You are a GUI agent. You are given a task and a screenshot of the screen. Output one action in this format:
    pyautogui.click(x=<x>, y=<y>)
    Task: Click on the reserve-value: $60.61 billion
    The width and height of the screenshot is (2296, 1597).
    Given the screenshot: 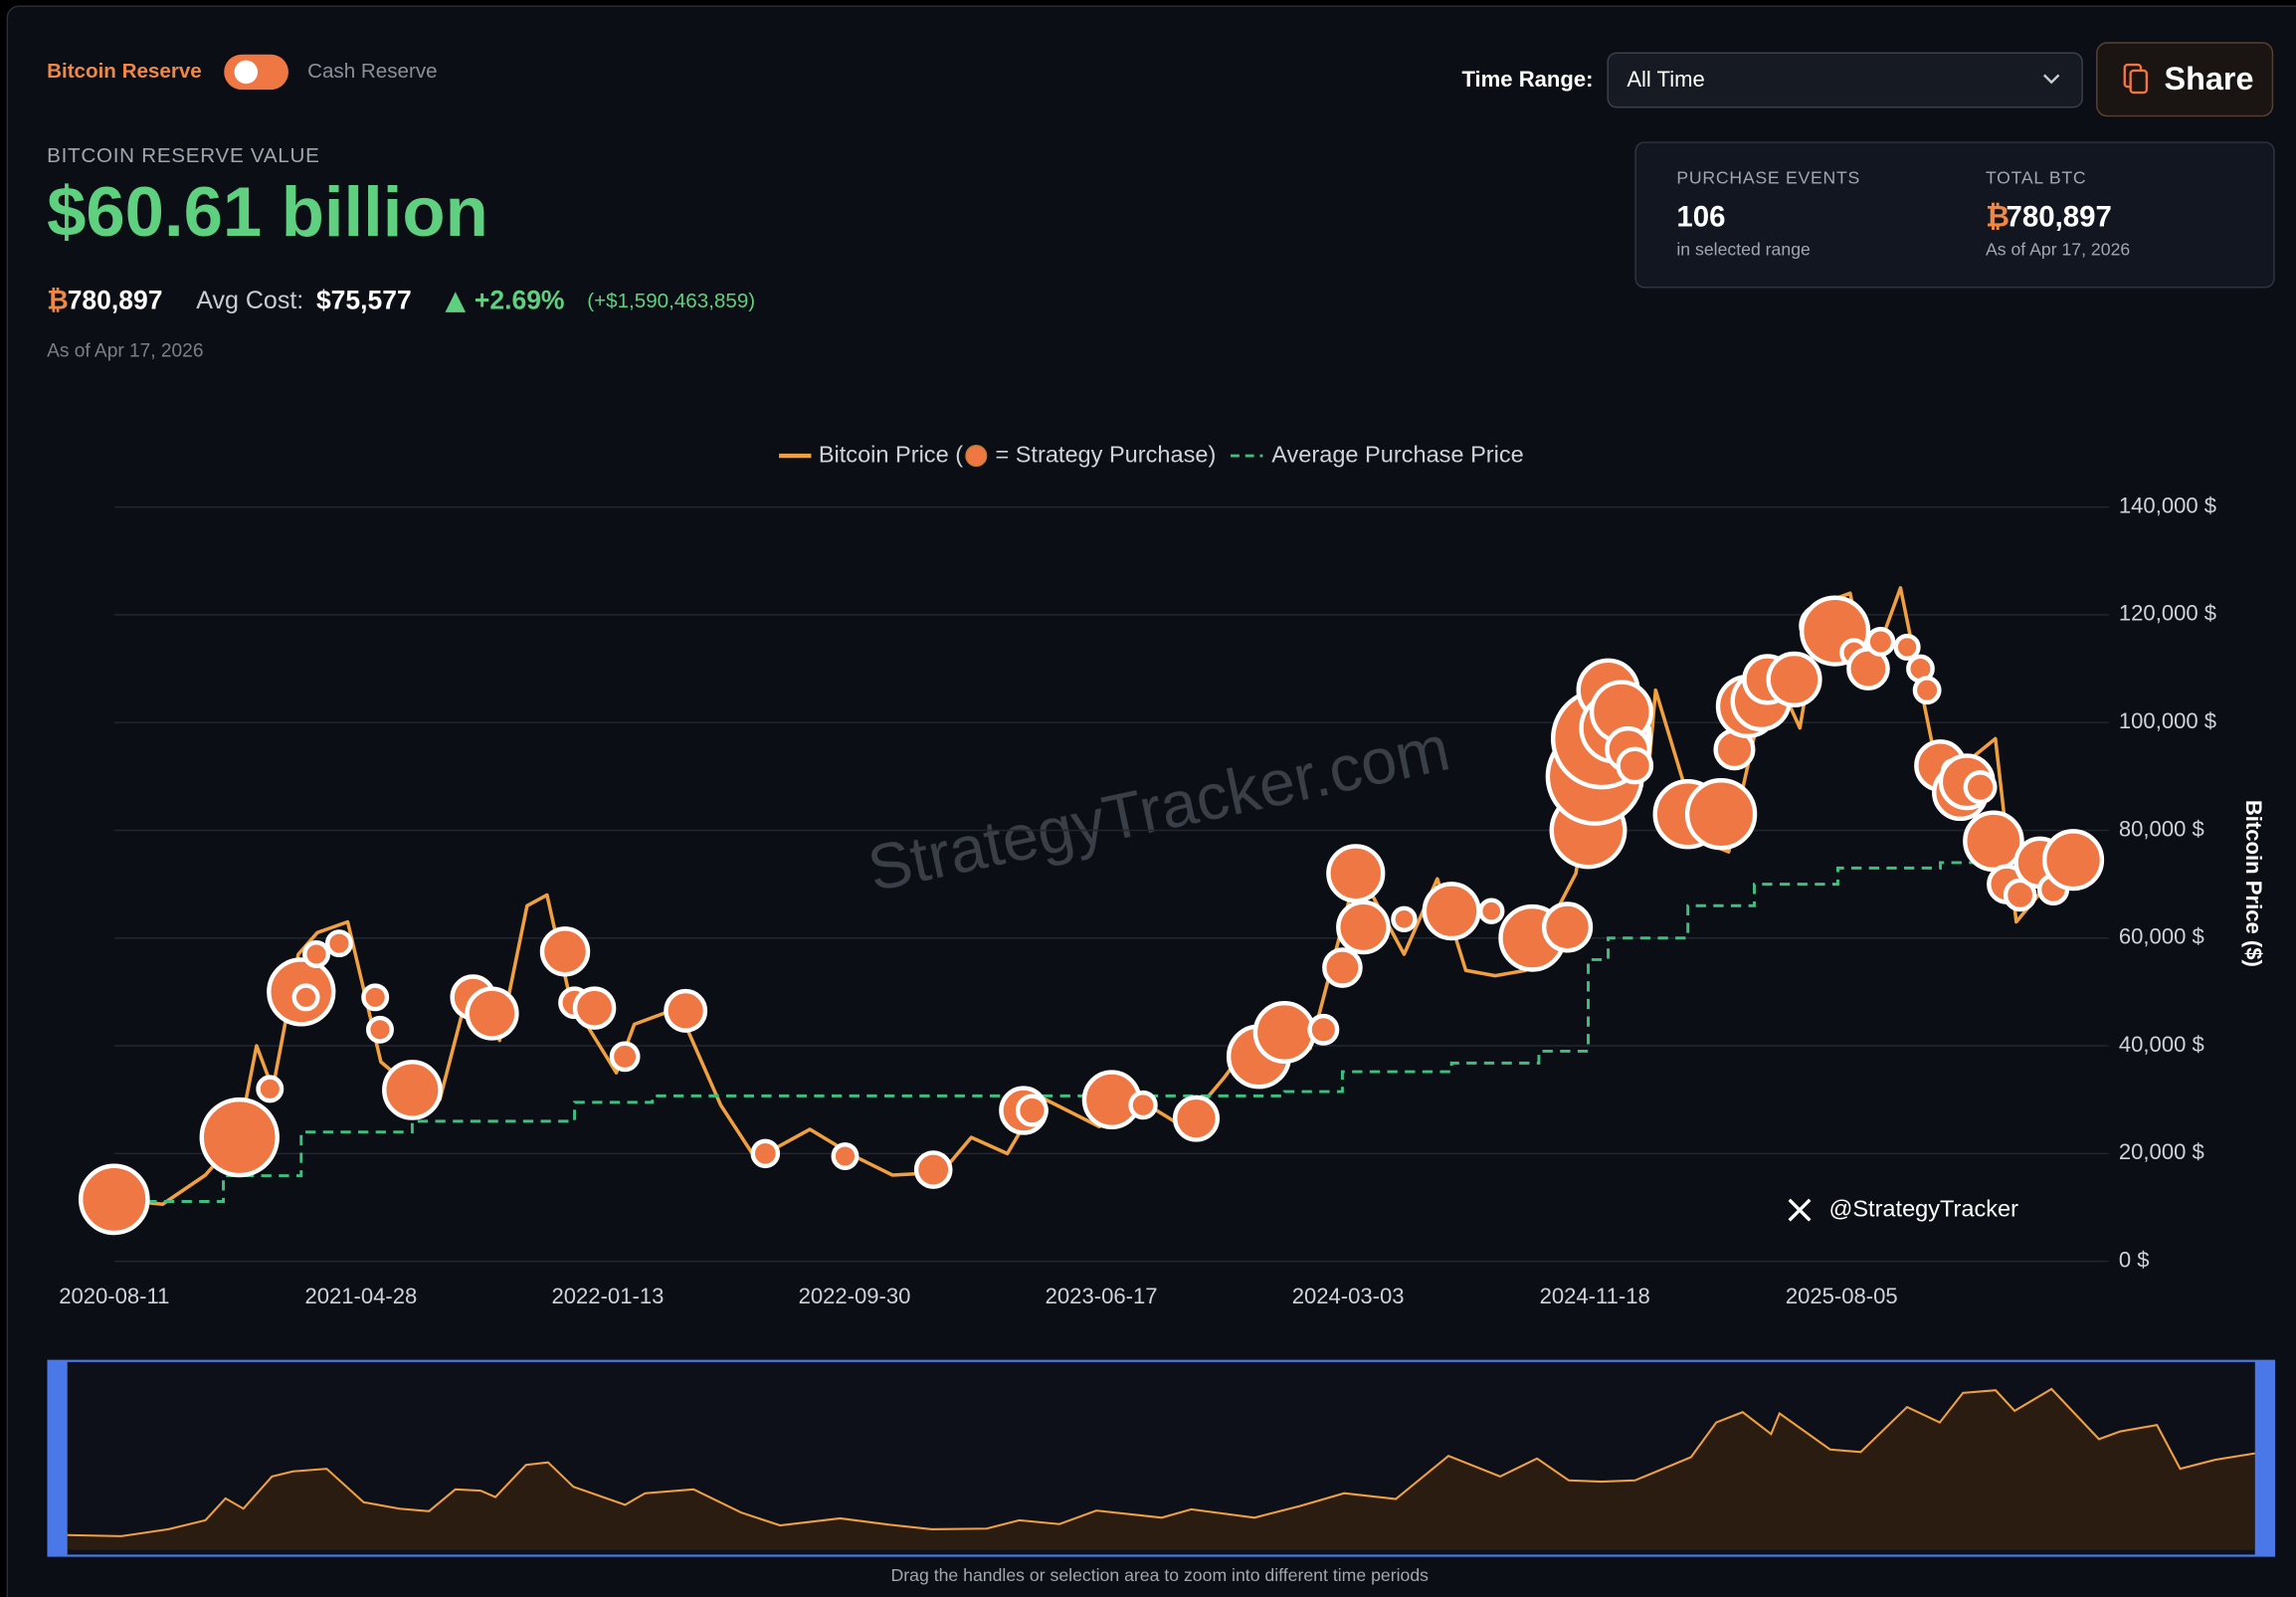 What is the action you would take?
    pyautogui.click(x=268, y=211)
    